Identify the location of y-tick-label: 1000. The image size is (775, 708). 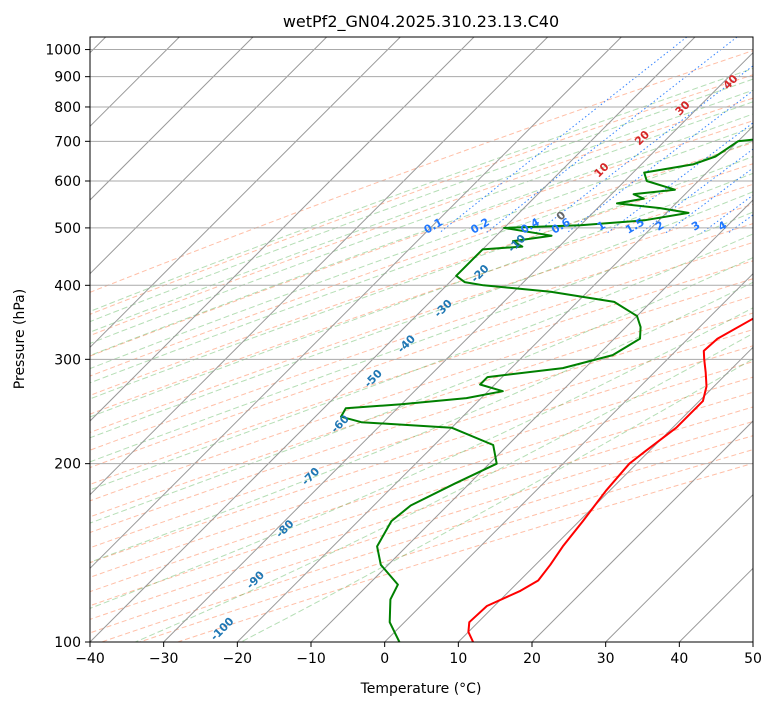
(63, 51).